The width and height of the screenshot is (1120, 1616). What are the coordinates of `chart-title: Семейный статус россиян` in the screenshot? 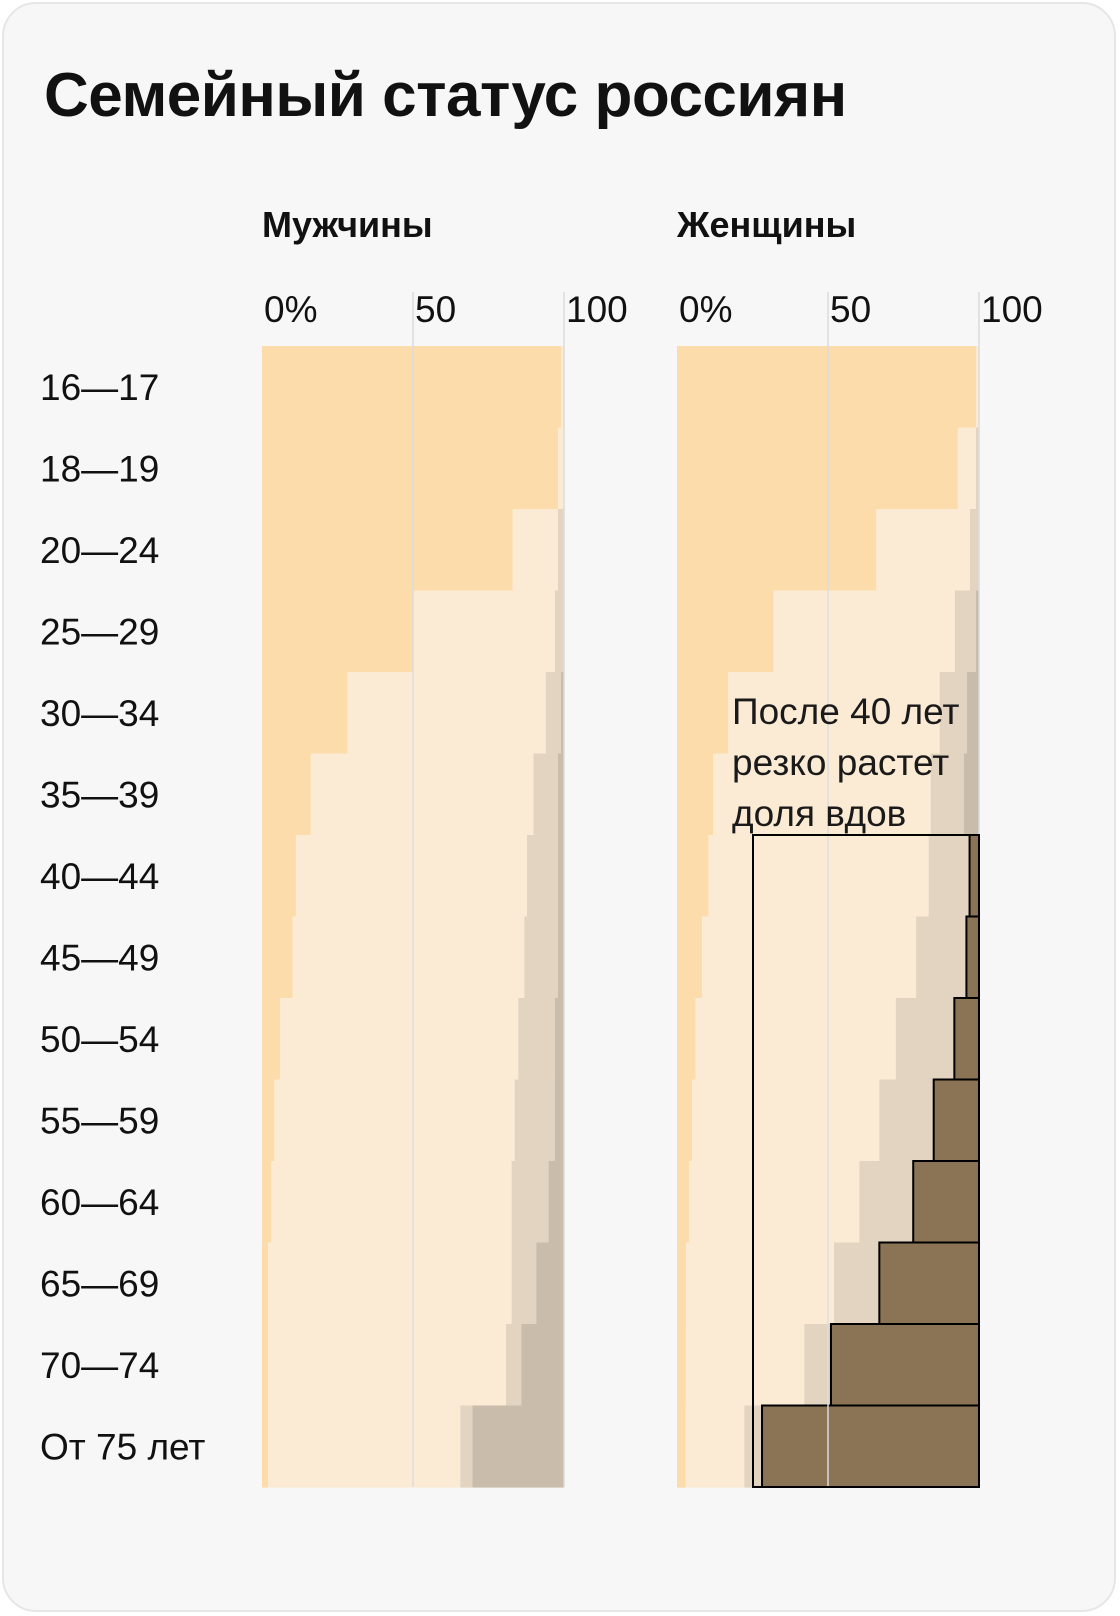 It's located at (445, 95).